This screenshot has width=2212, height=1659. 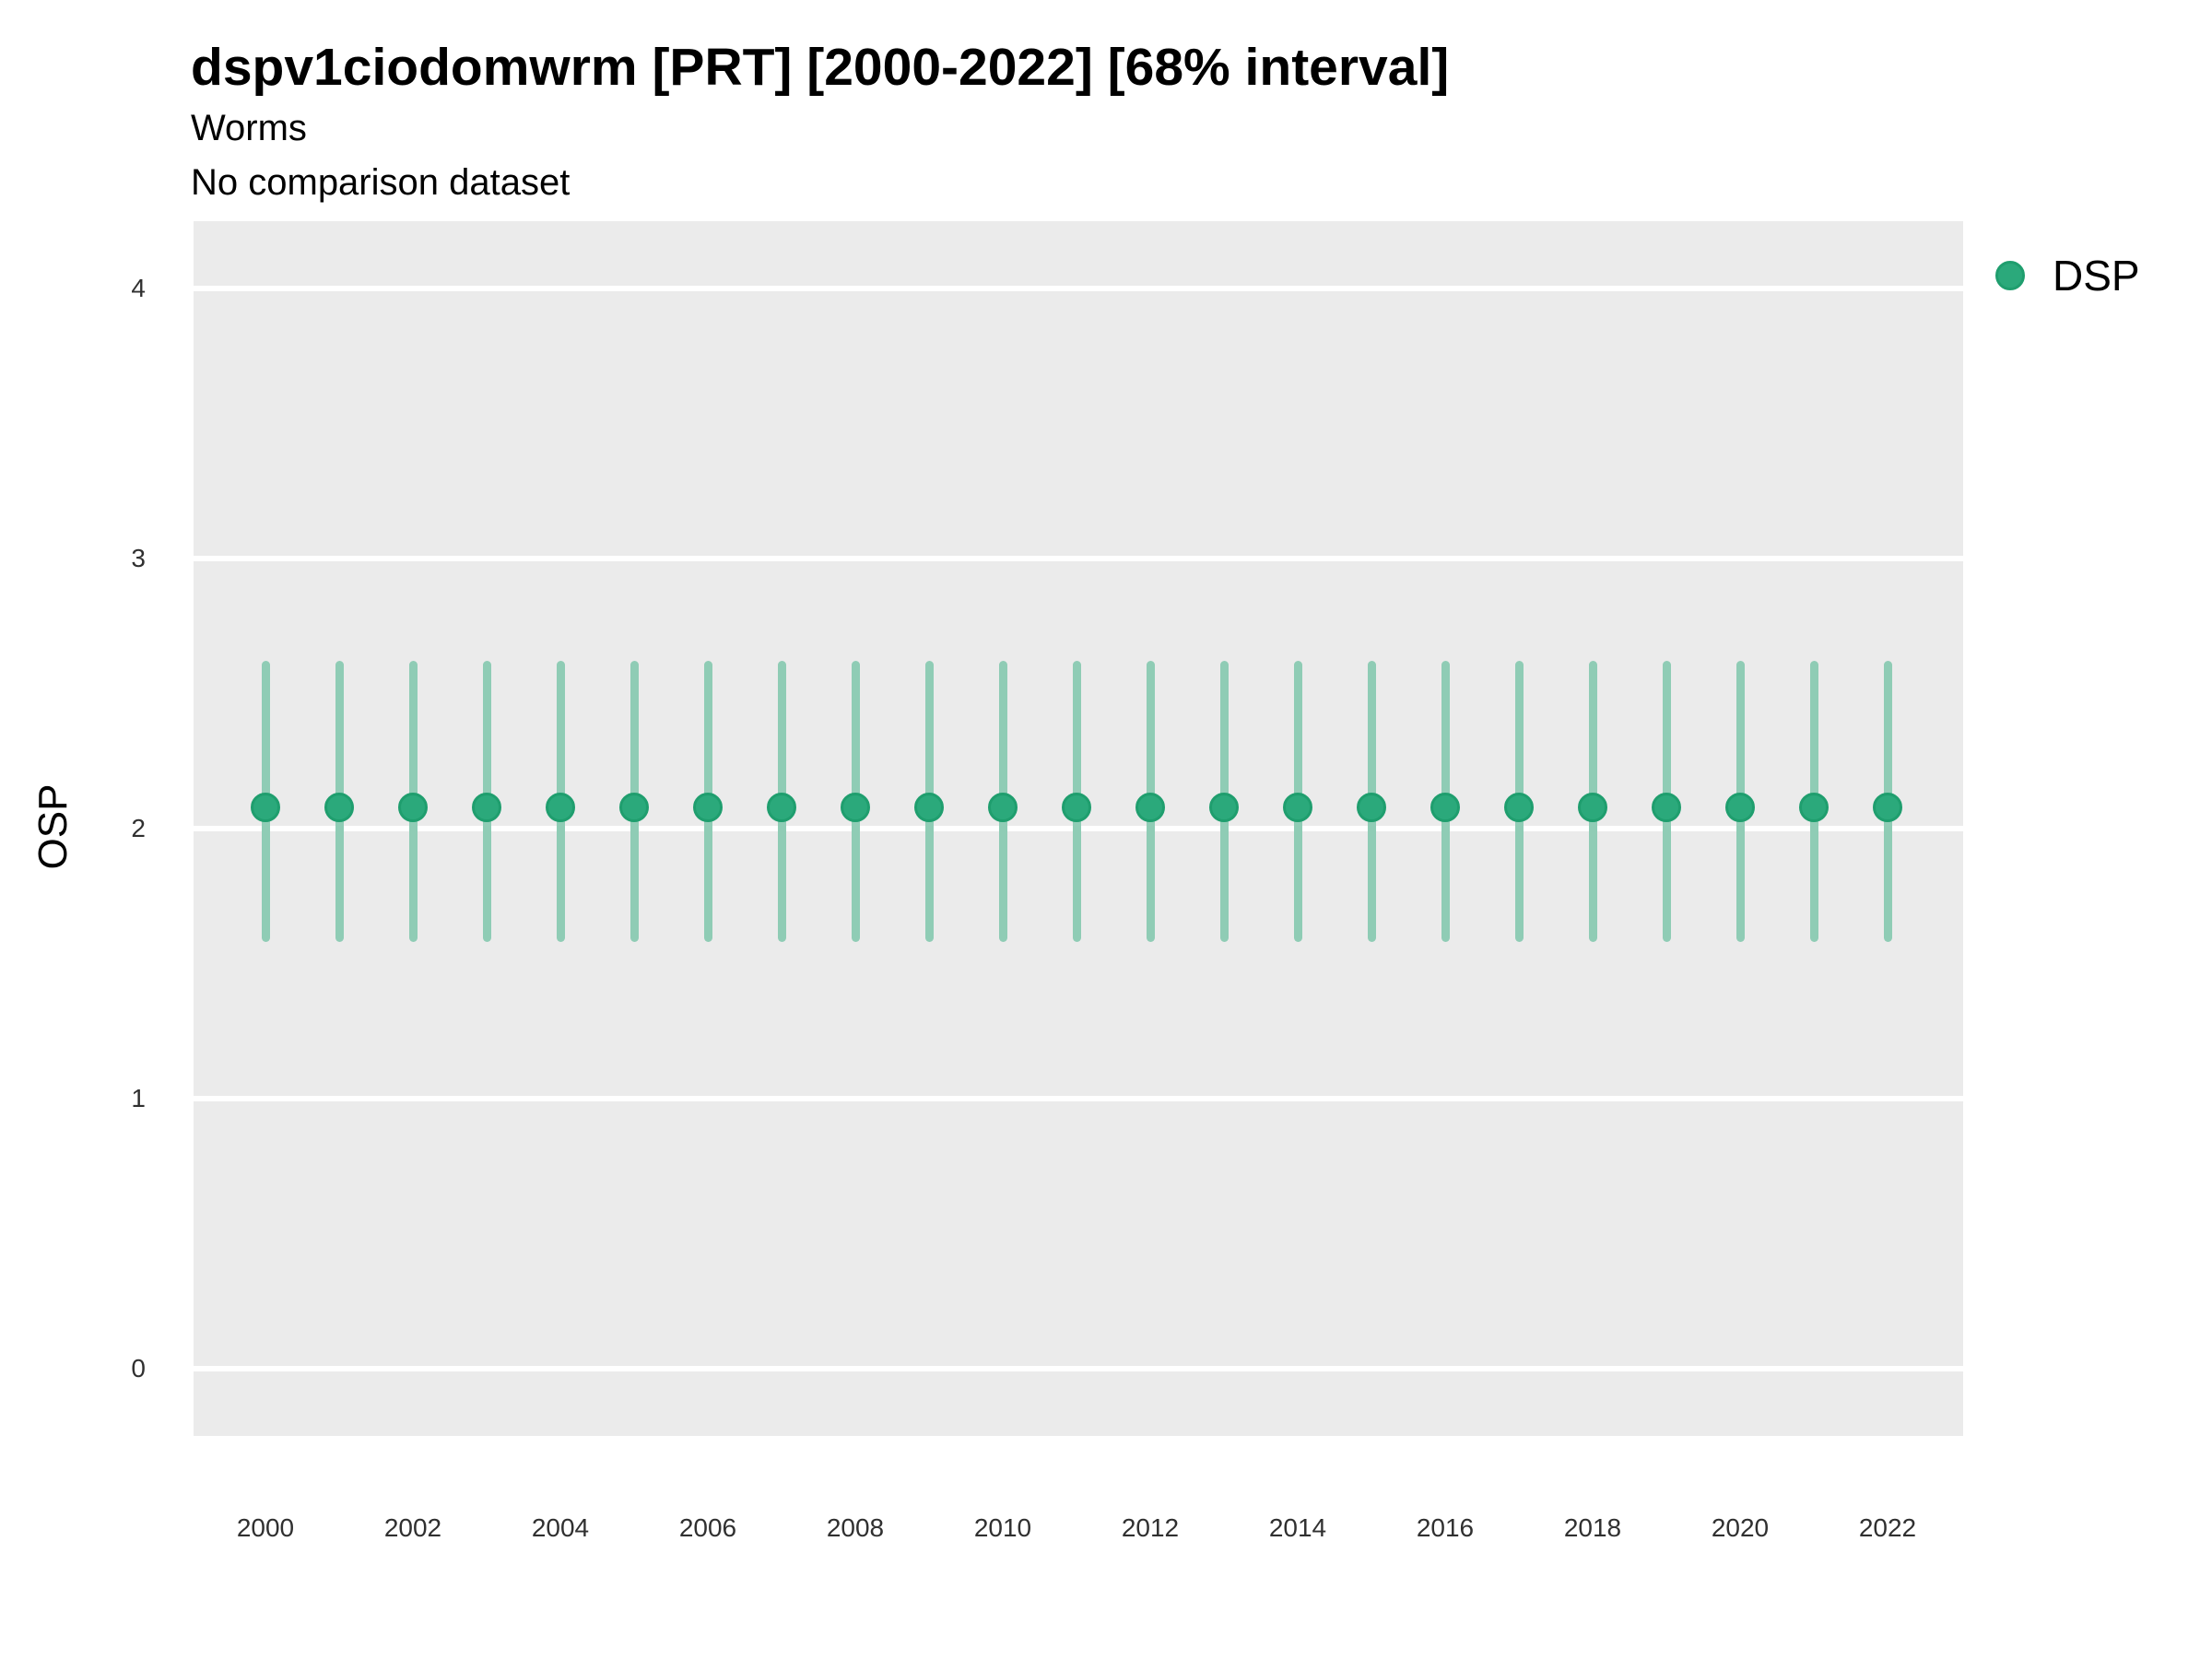 I want to click on x-tick-label-2022: 2022, so click(x=1887, y=1527).